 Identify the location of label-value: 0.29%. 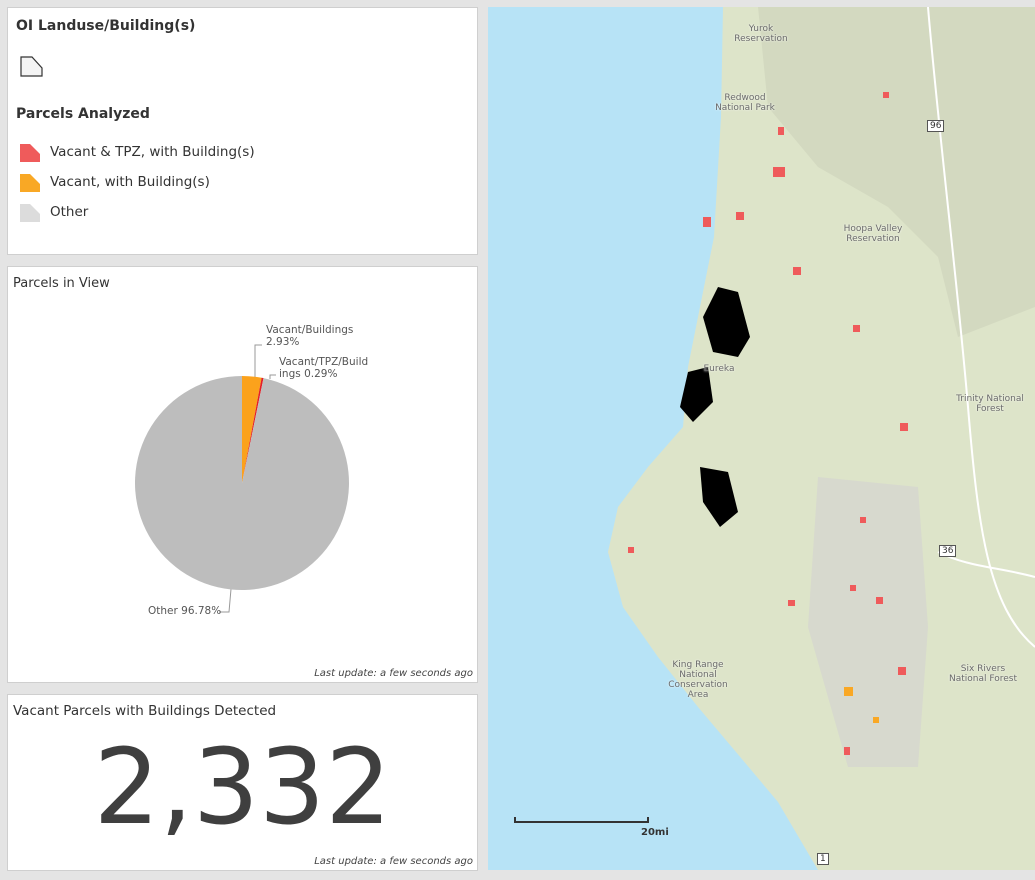
(321, 374).